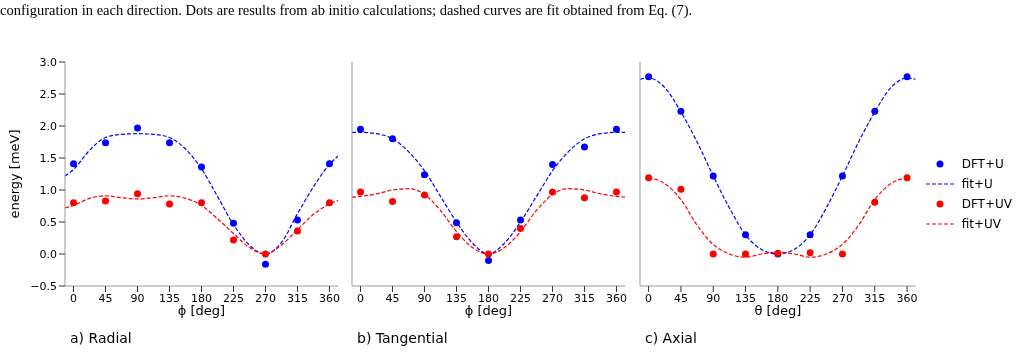 The height and width of the screenshot is (353, 1019). What do you see at coordinates (48, 94) in the screenshot?
I see `y-tick-label: 2.5` at bounding box center [48, 94].